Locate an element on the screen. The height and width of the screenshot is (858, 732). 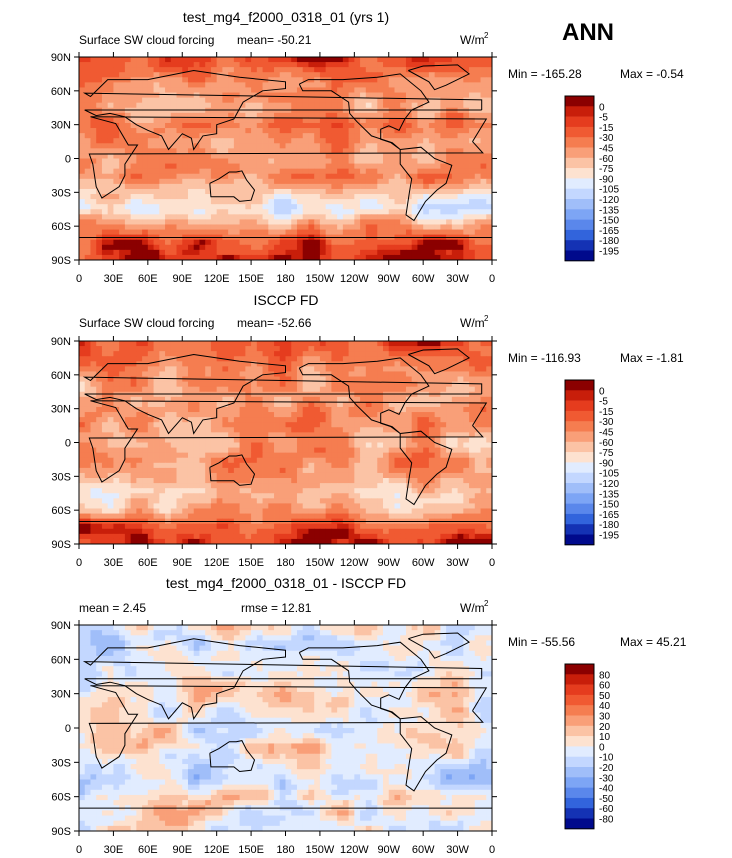
x-tick-label: 90E is located at coordinates (182, 279).